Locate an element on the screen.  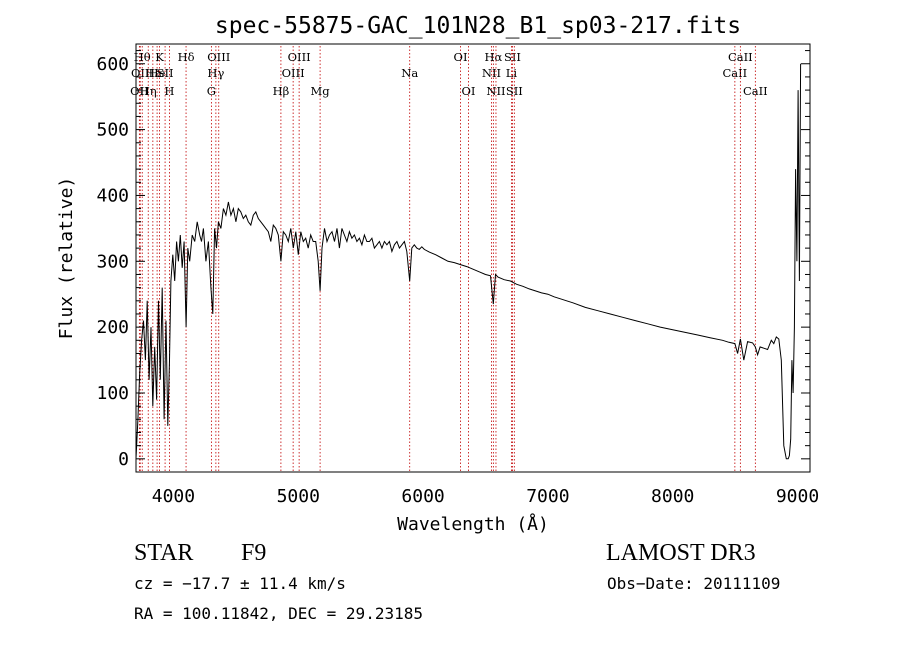
x-tick-label: 6000 is located at coordinates (422, 496).